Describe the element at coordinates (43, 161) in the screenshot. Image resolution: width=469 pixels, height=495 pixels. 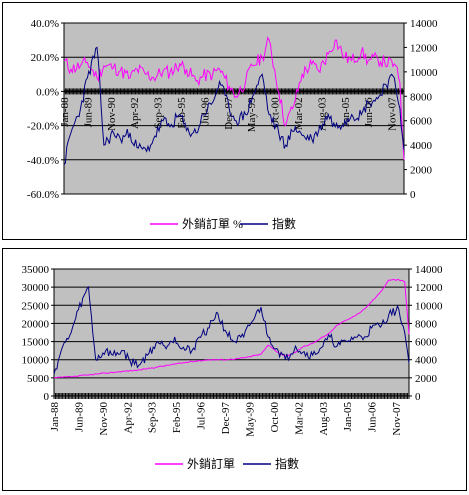
I see `y-left-tick-label: -40.0%` at that location.